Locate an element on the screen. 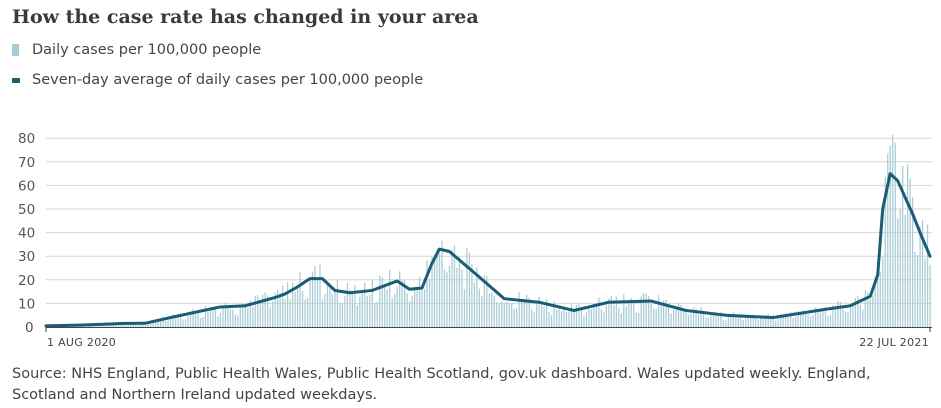  y-tick-label-50: 50 is located at coordinates (26, 210).